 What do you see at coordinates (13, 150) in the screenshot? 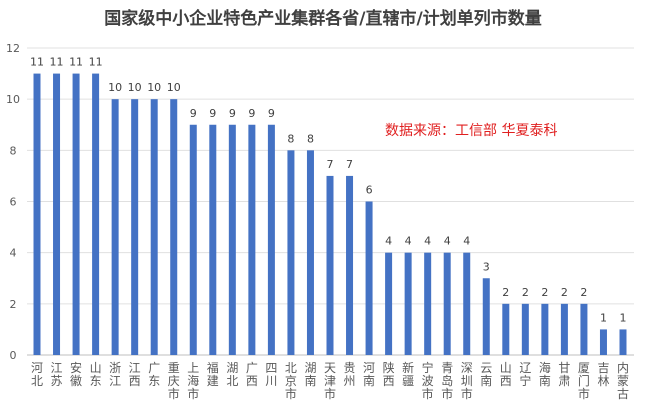
I see `y-tick-label: 8` at bounding box center [13, 150].